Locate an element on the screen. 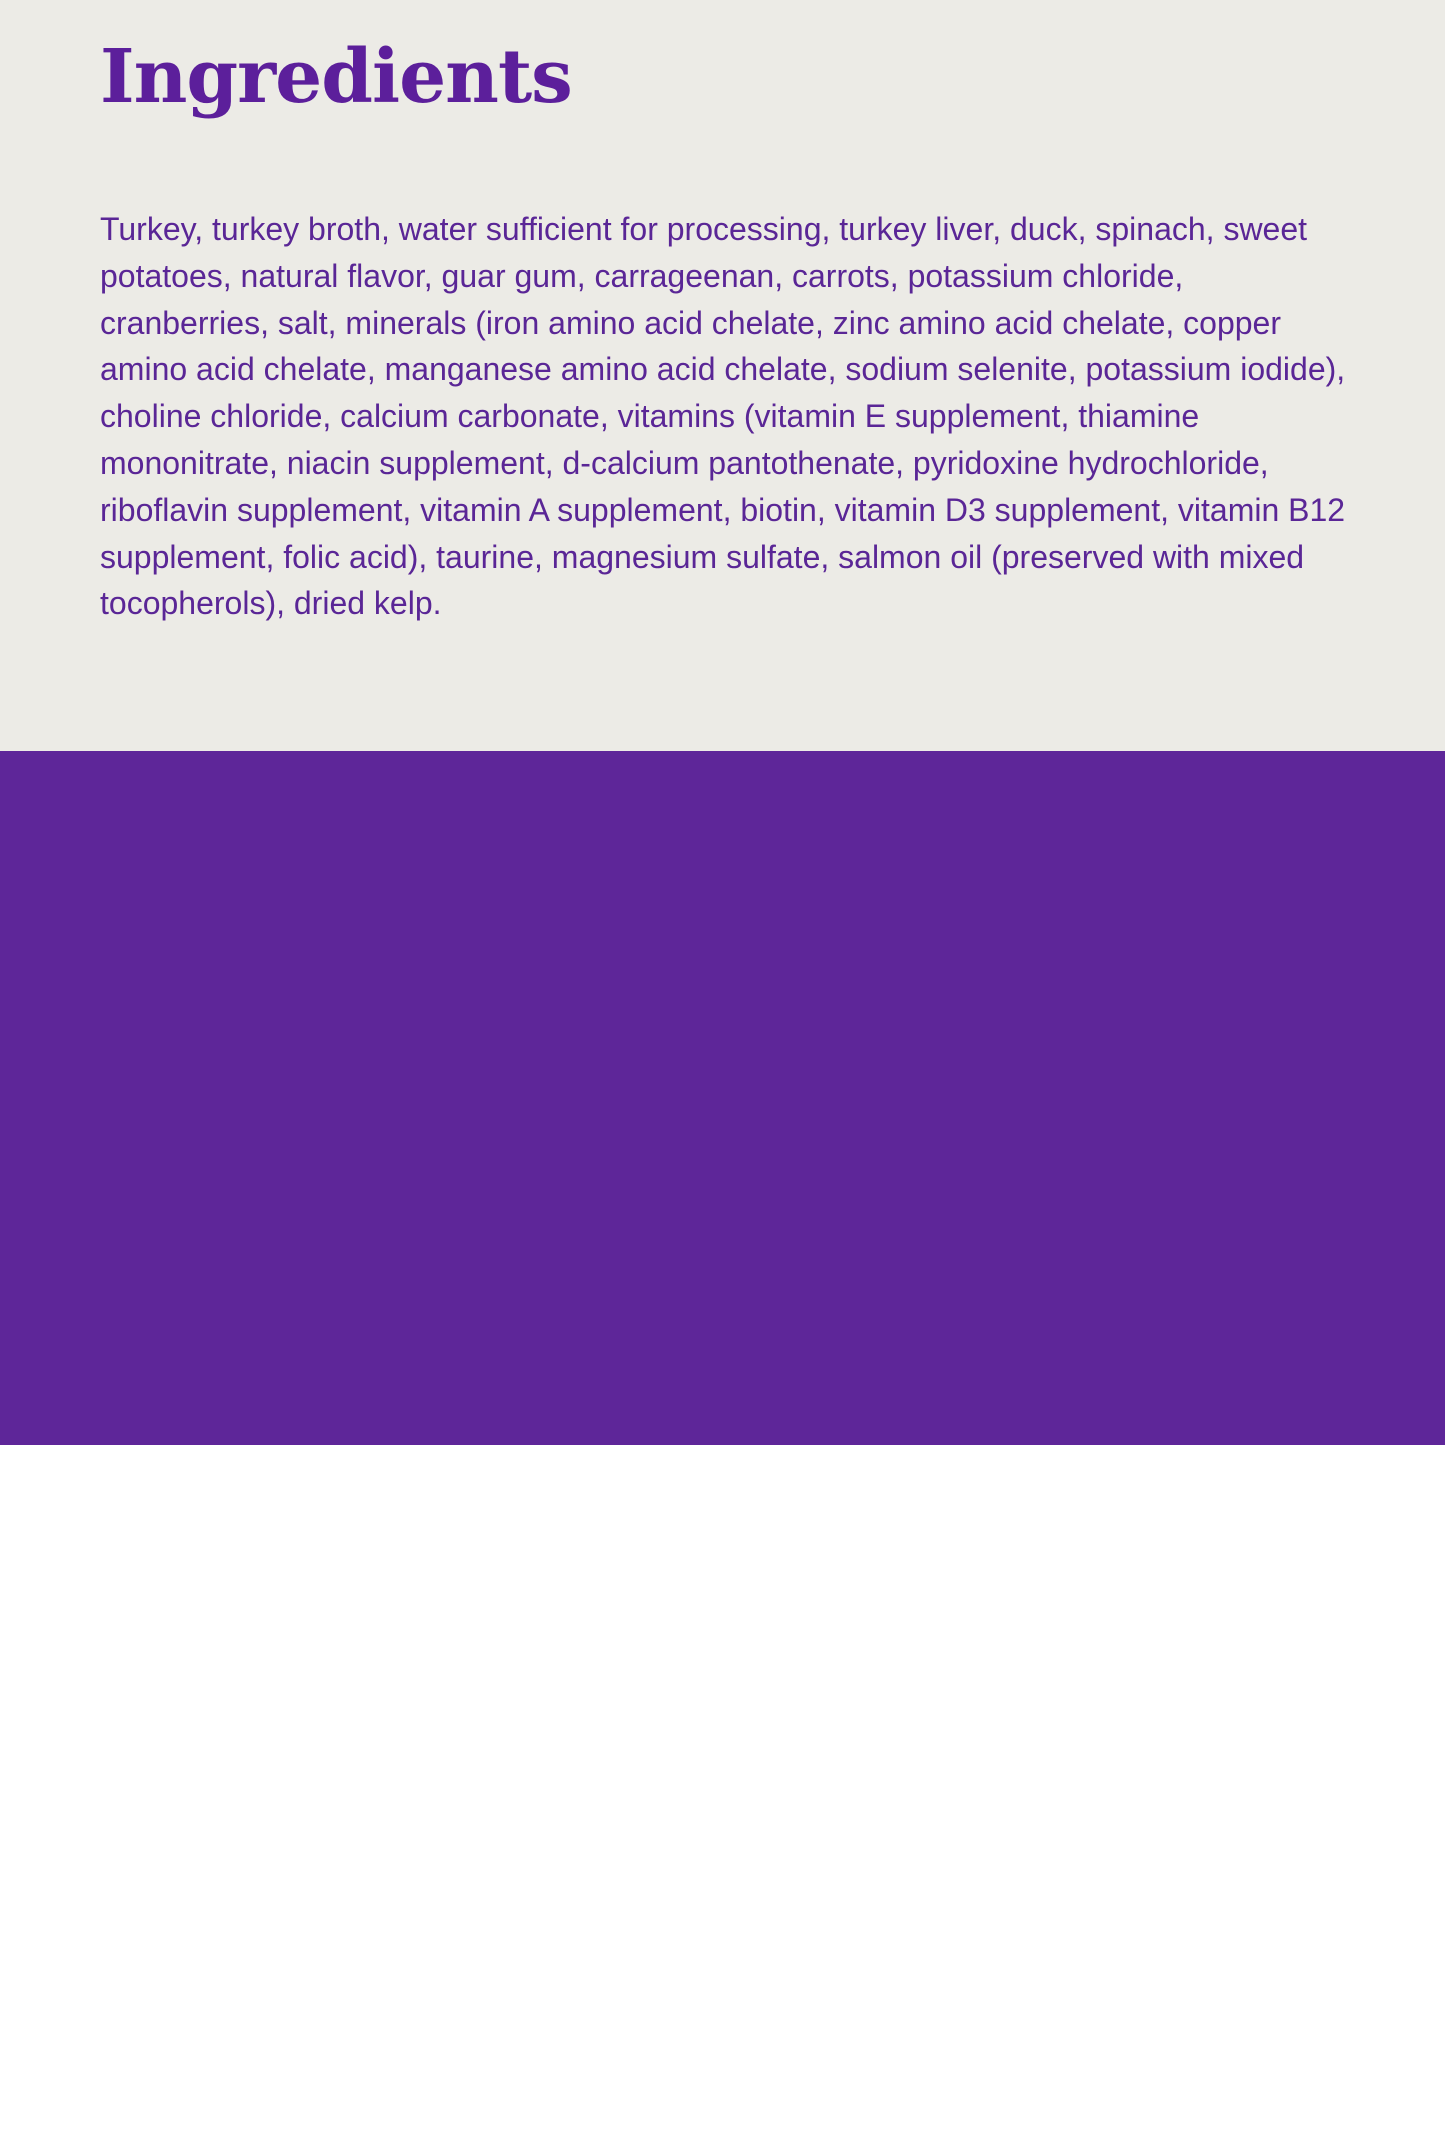 This screenshot has width=1445, height=2131. row-label: Ash is located at coordinates (124, 1933).